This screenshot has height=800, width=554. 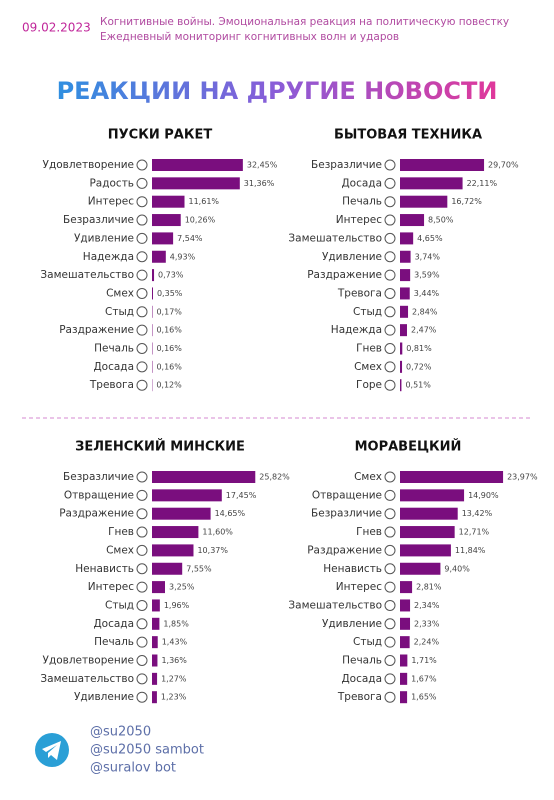 What do you see at coordinates (369, 385) in the screenshot?
I see `category-label: Горе` at bounding box center [369, 385].